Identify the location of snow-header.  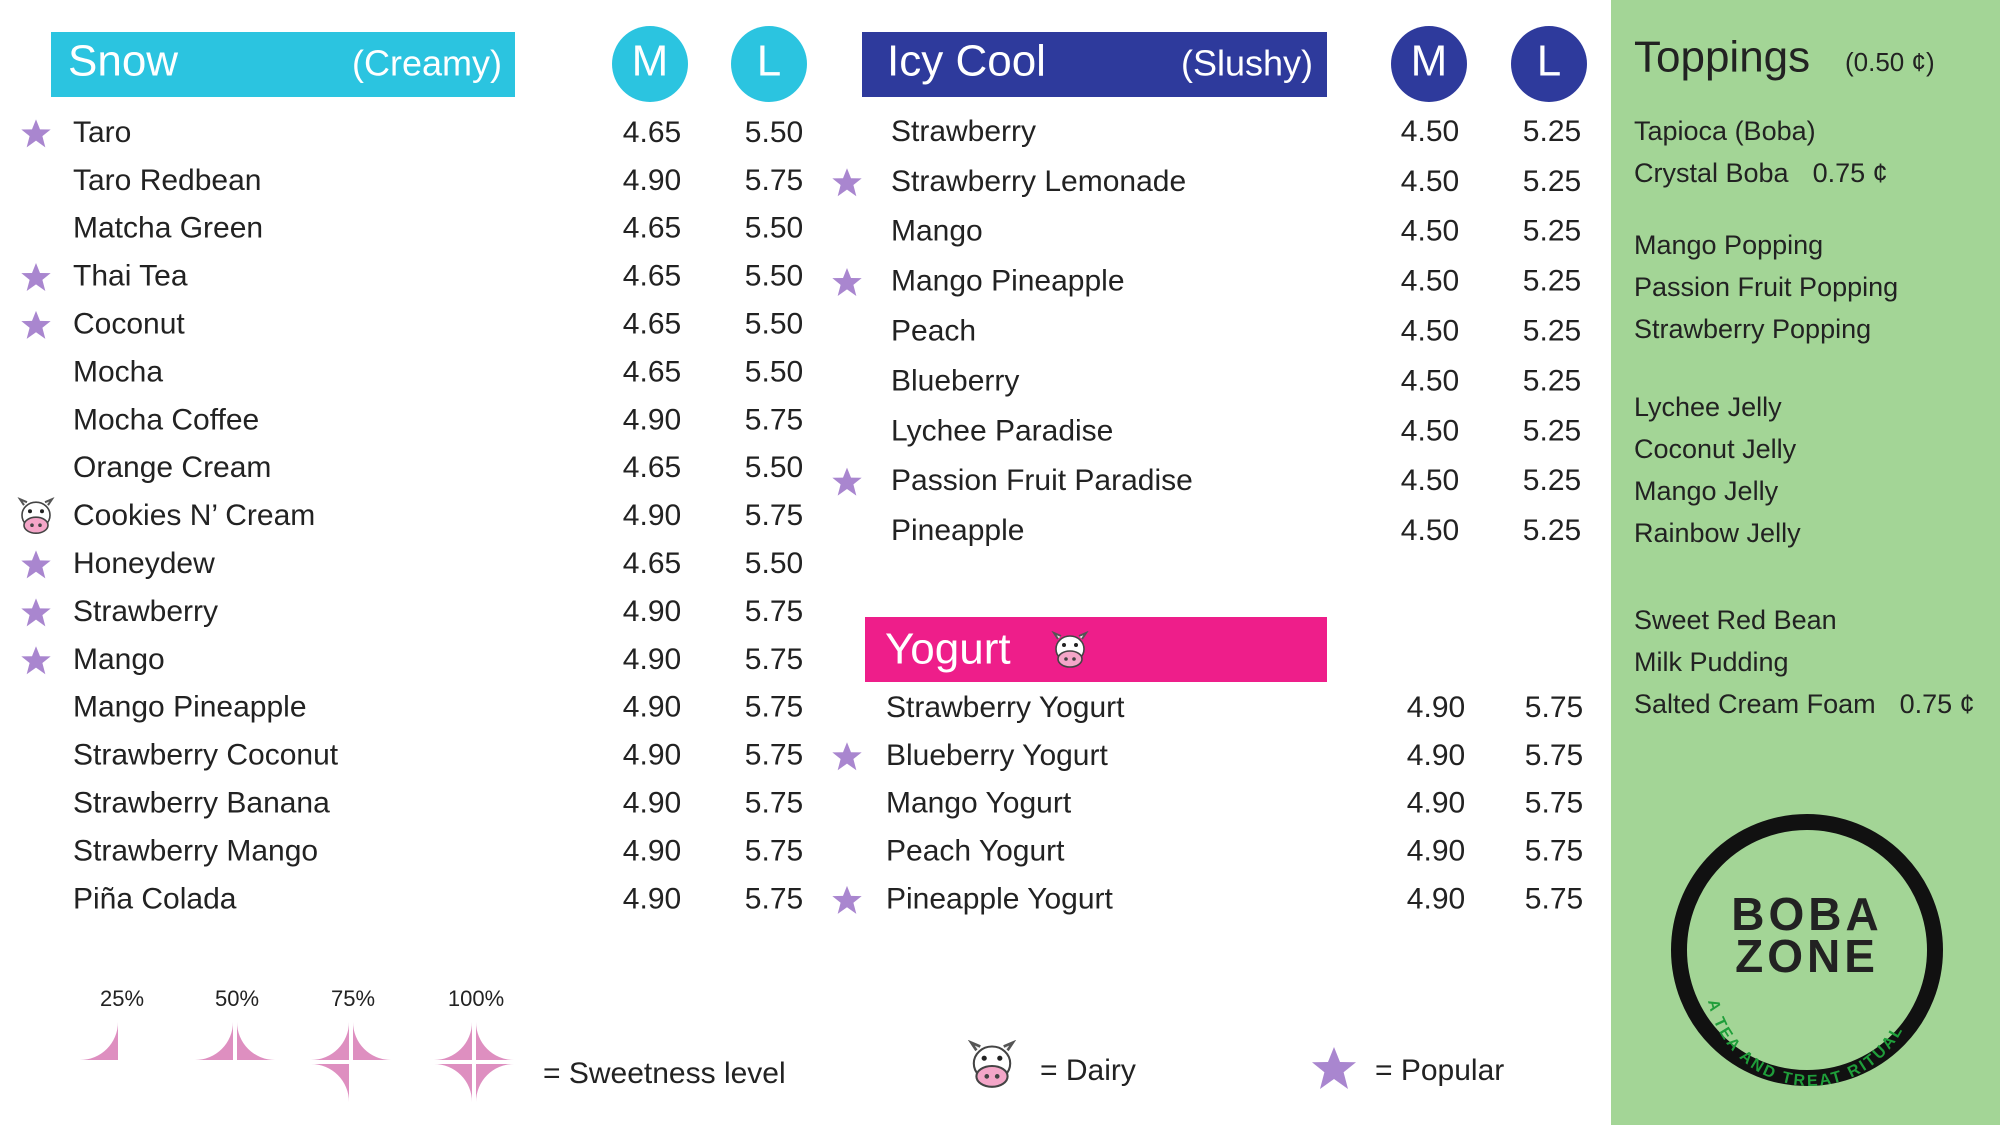
(283, 64).